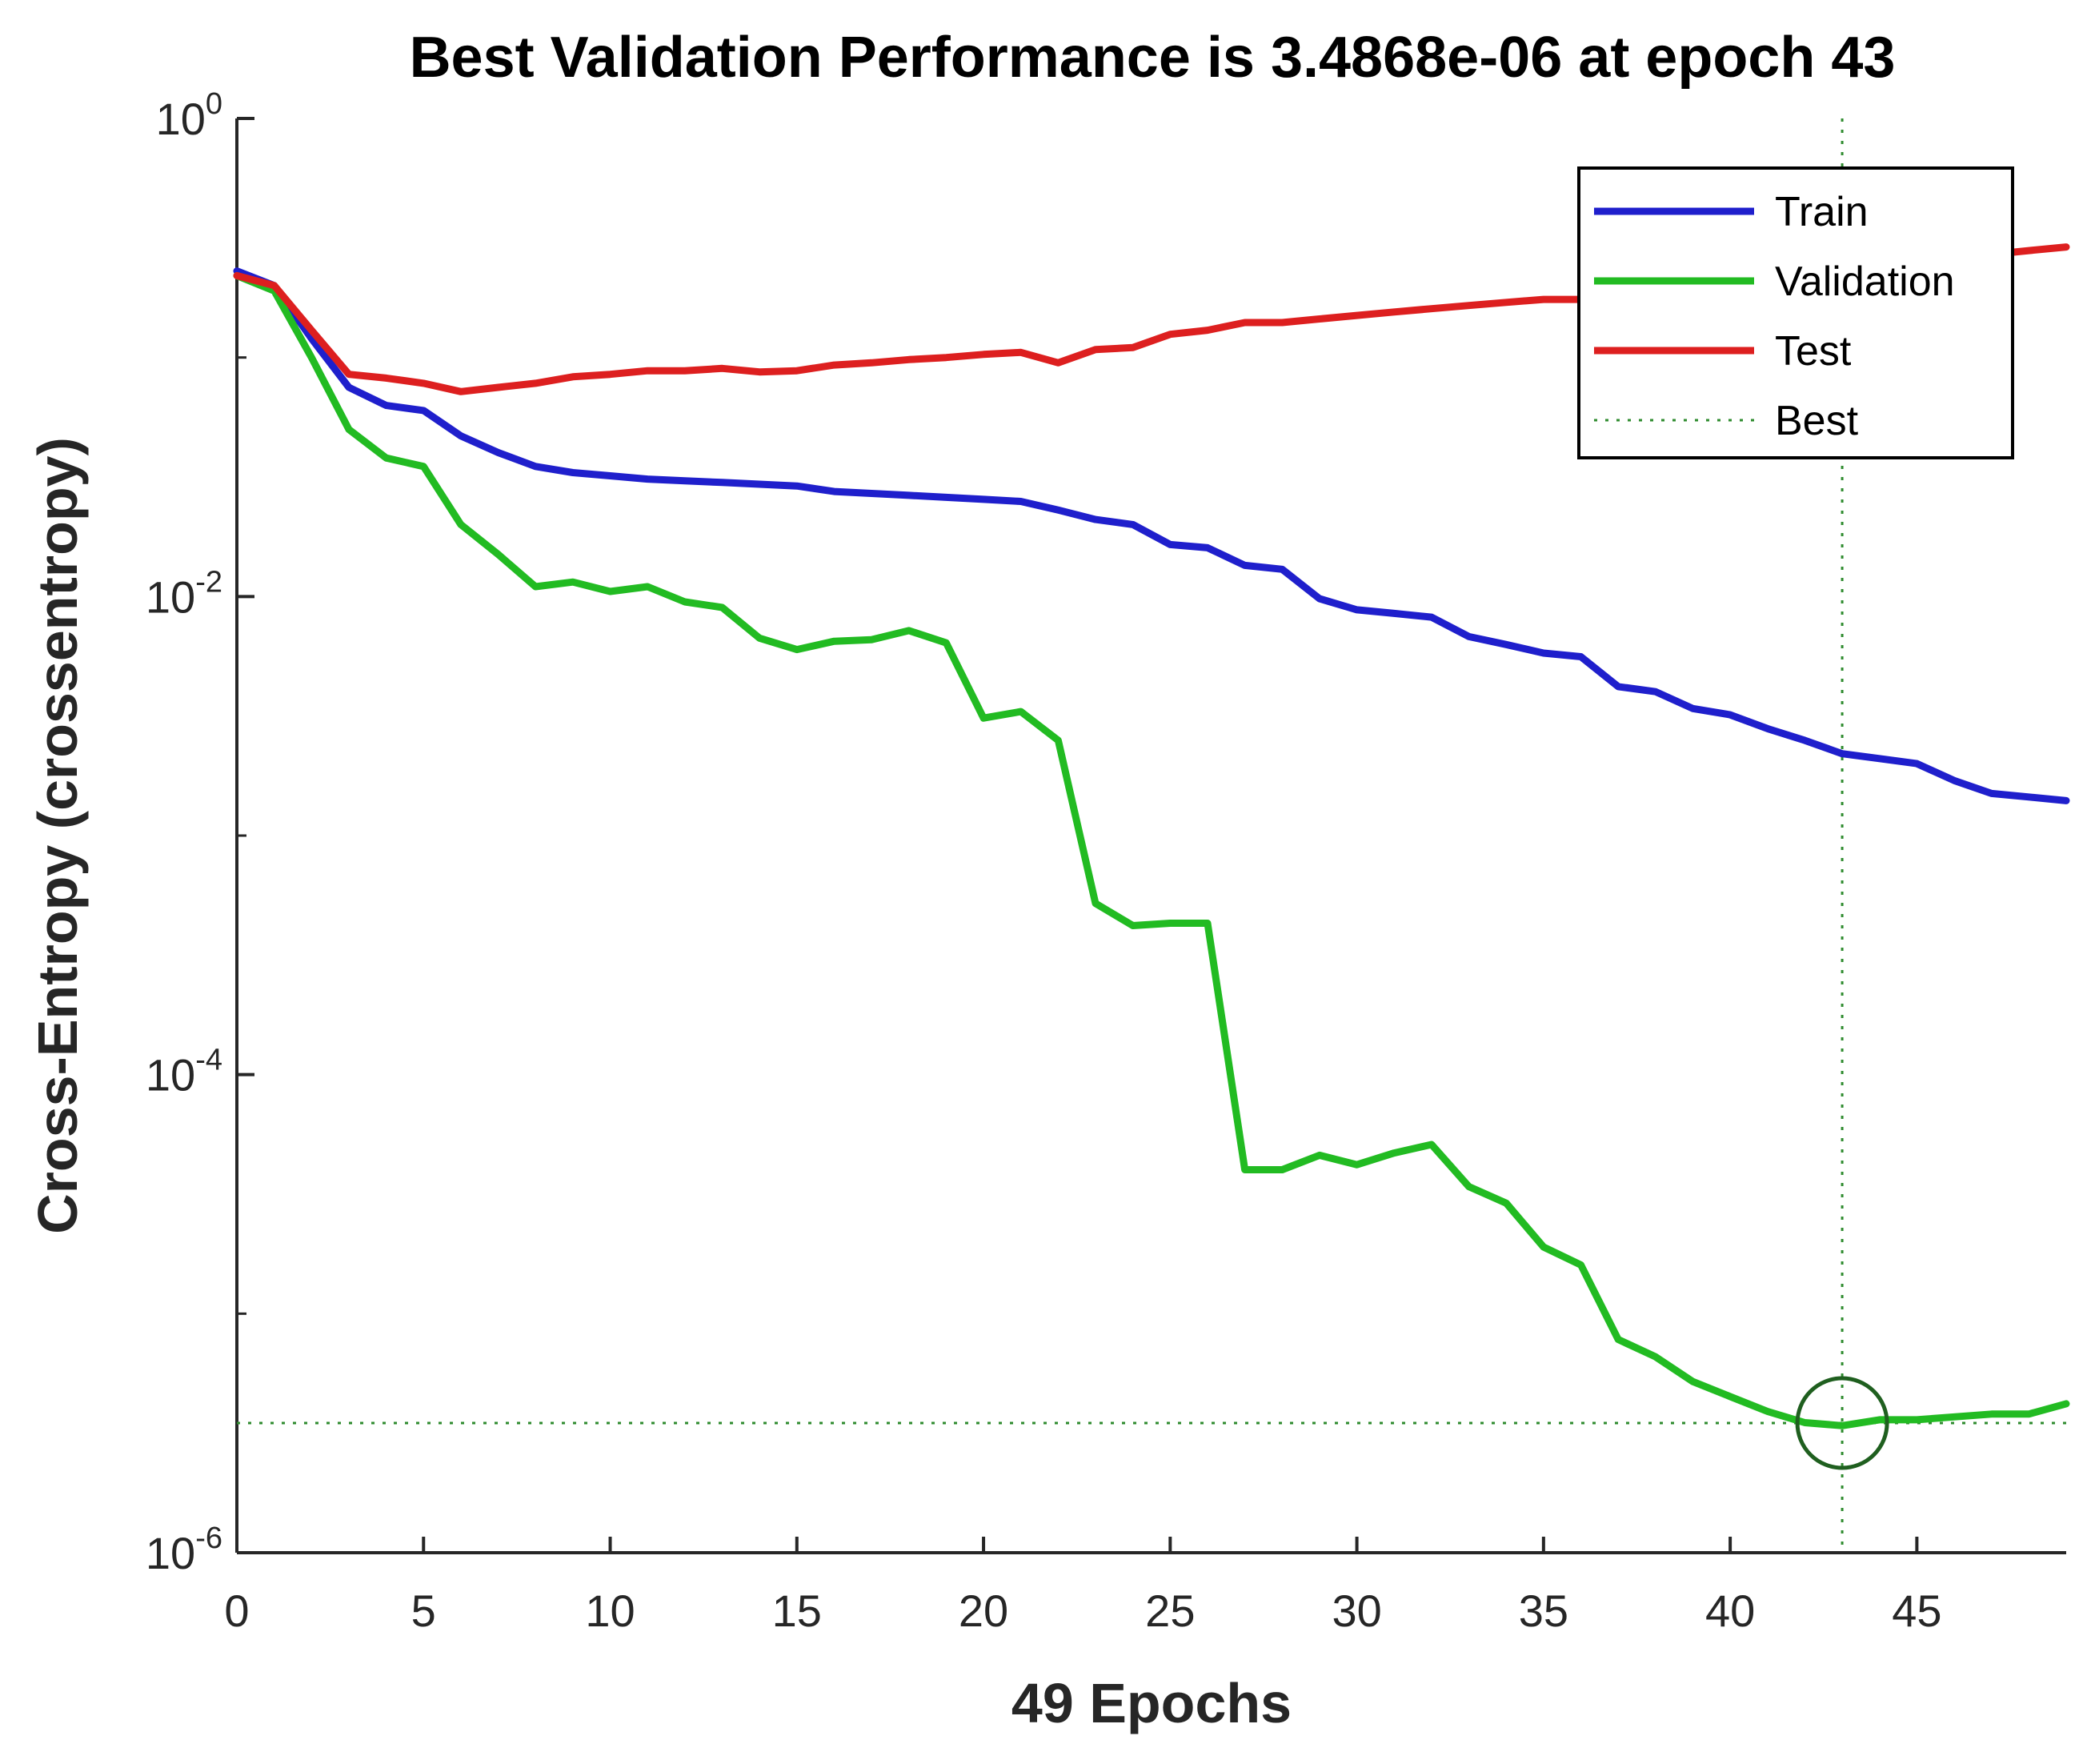 Image resolution: width=2099 pixels, height=1764 pixels. I want to click on best-point-circle, so click(1842, 1423).